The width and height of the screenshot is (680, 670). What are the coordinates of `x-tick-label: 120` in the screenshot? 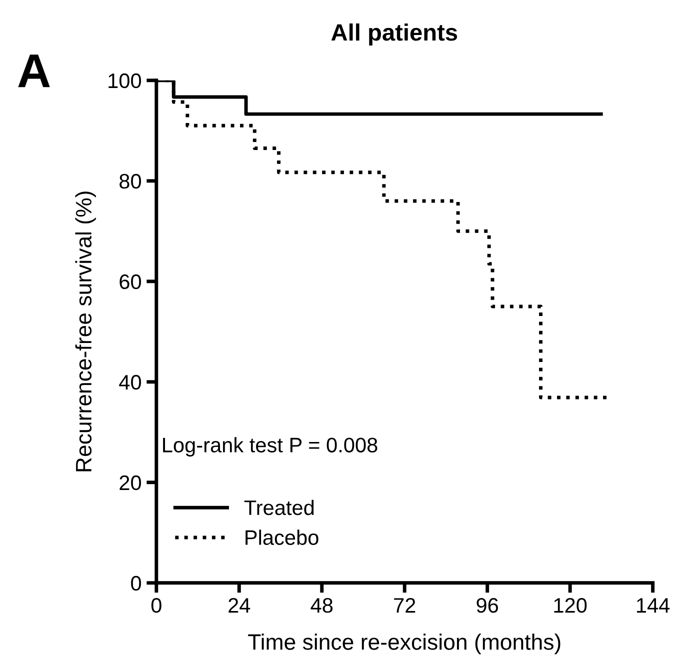 It's located at (570, 605).